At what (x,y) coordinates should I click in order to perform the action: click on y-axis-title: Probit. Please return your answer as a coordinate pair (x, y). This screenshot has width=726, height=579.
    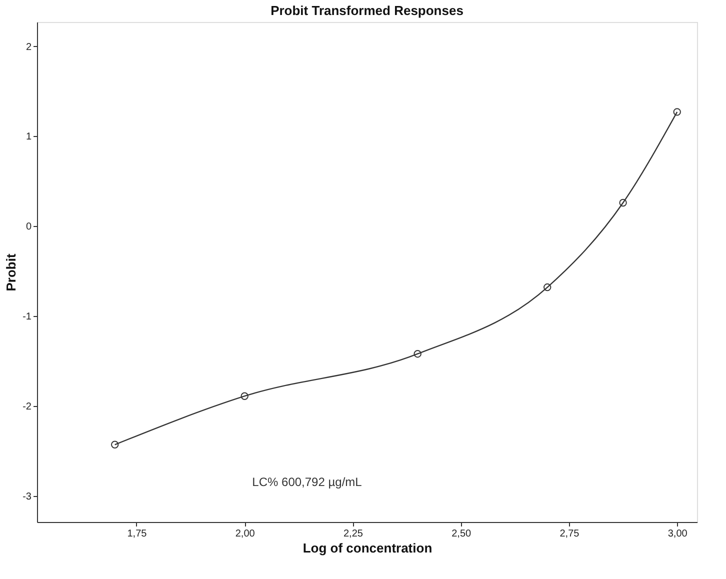
    Looking at the image, I should click on (11, 272).